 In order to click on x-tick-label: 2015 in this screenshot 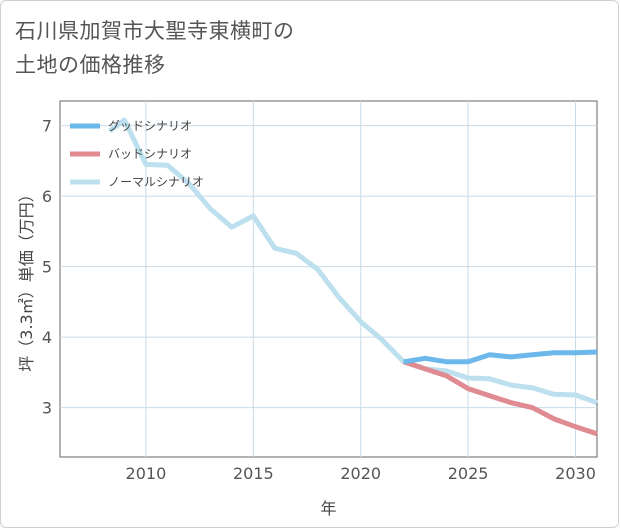, I will do `click(253, 473)`.